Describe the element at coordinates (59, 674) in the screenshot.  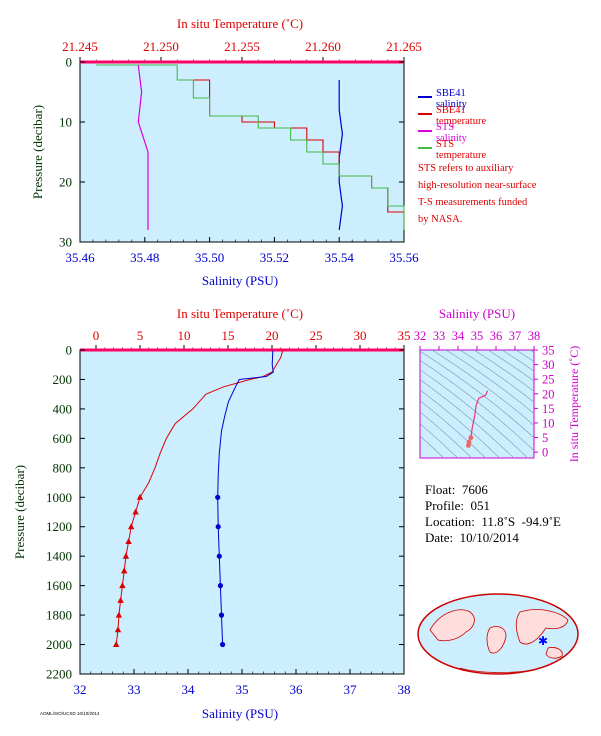
I see `bottom-pres-tick-label: 2200` at that location.